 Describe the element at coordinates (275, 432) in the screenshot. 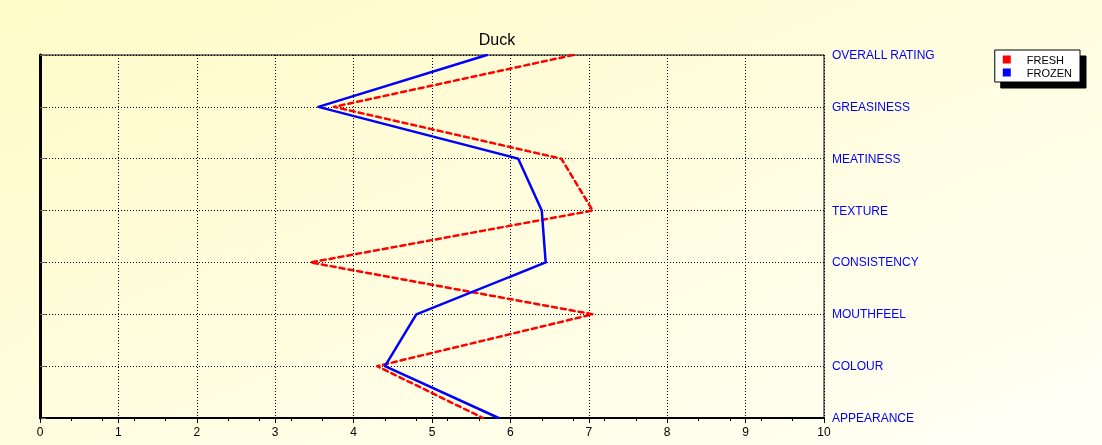

I see `x-tick-label: 3` at that location.